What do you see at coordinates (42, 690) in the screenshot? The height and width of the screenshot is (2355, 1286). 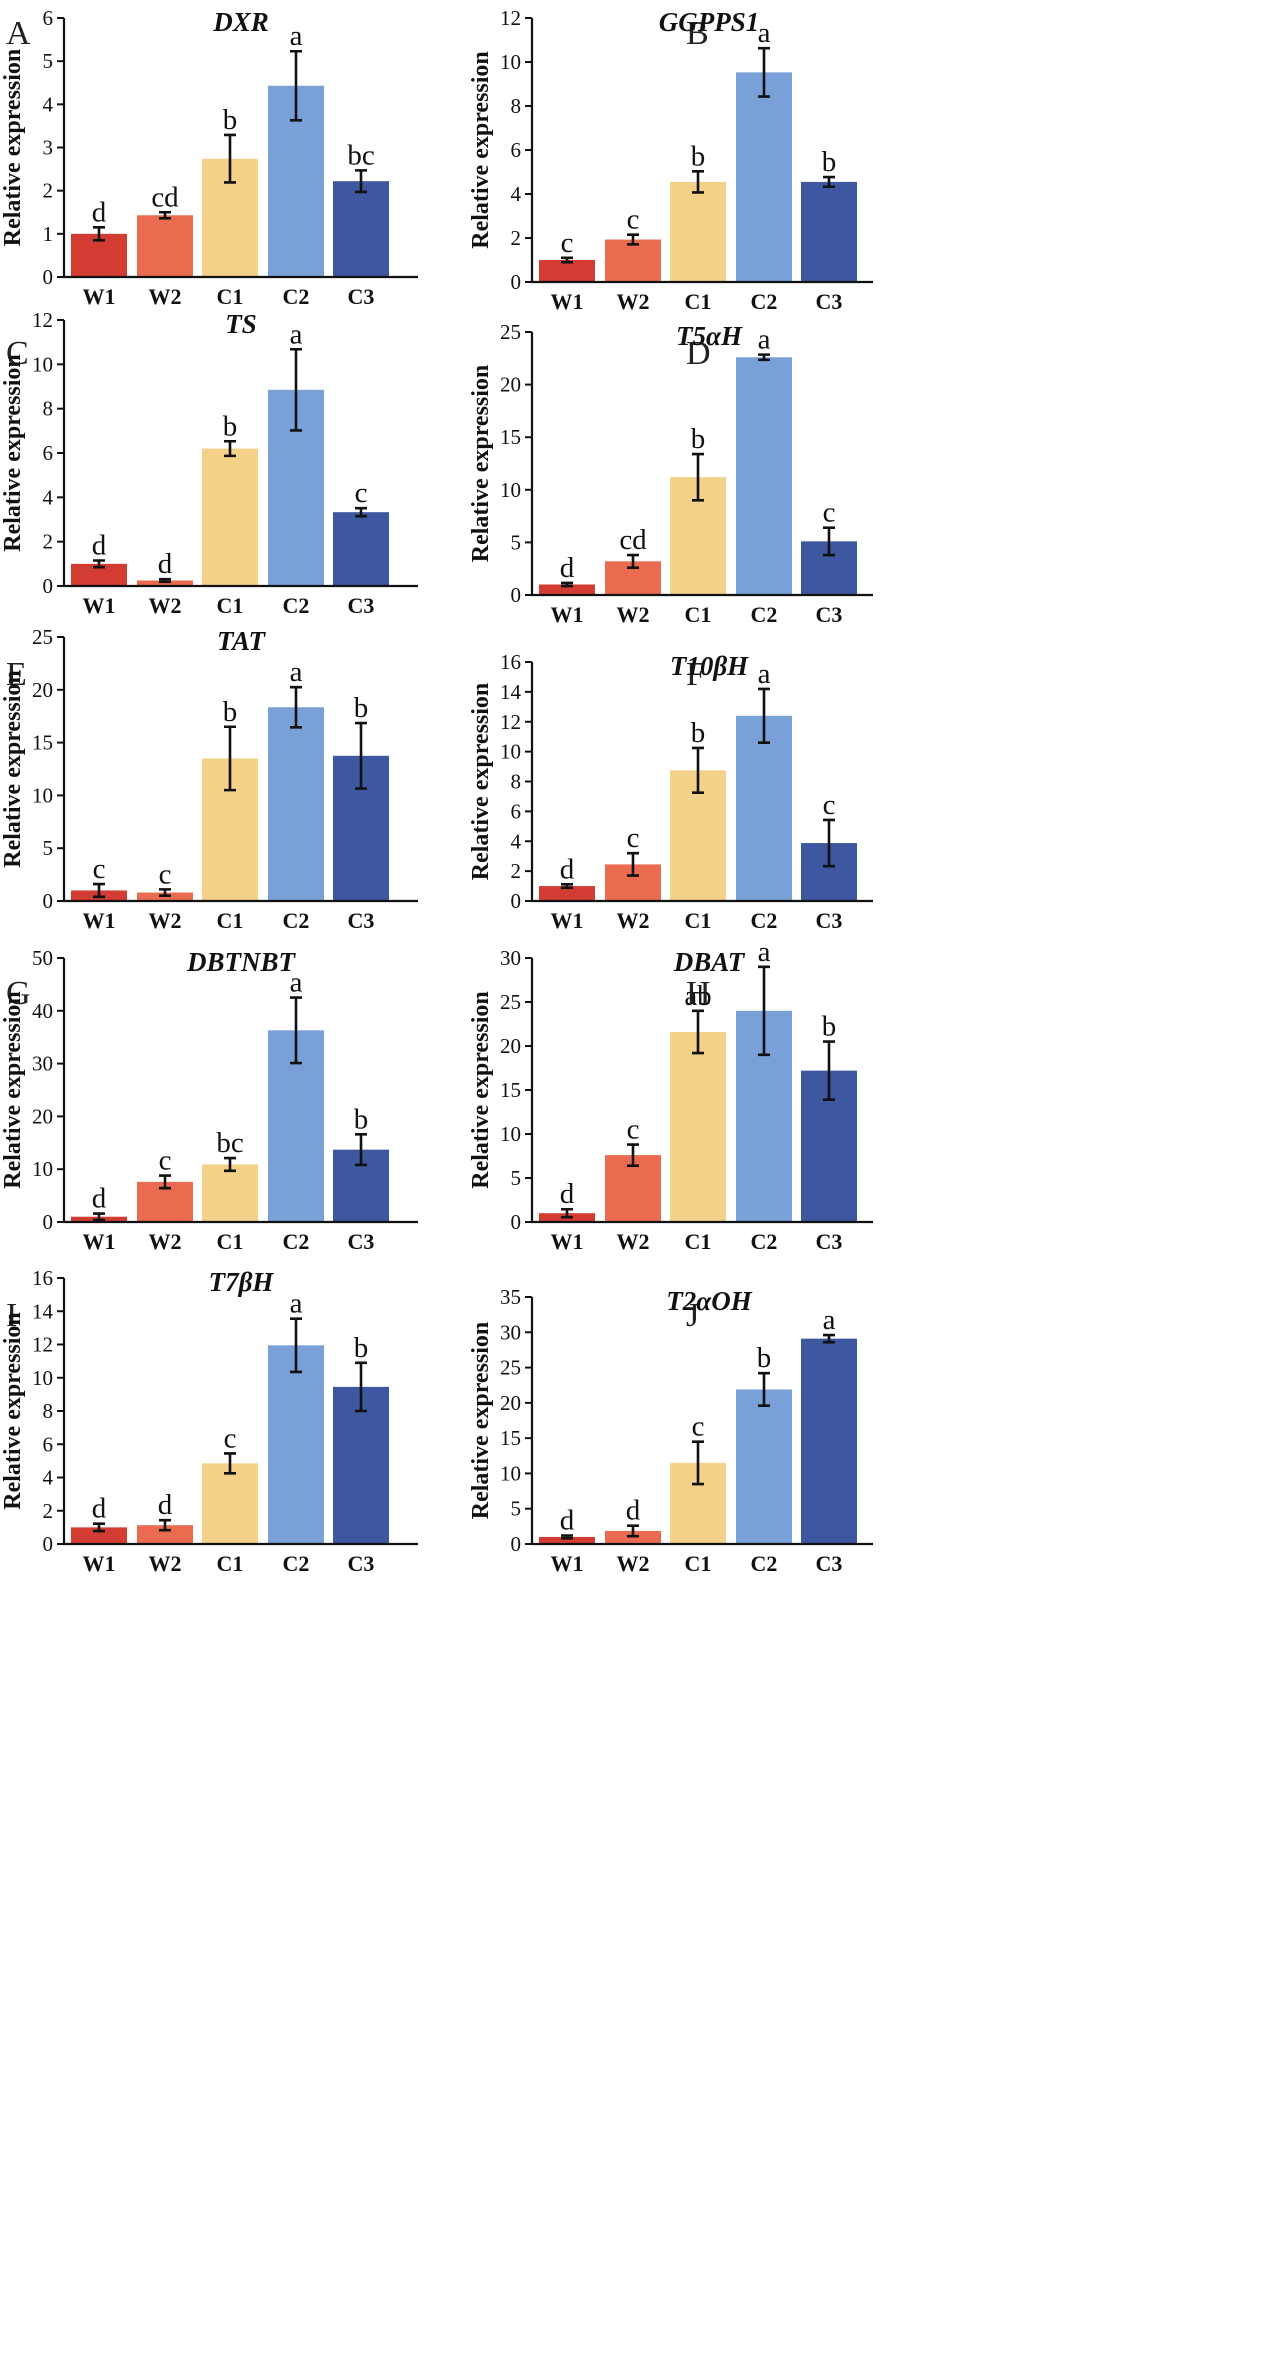 I see `y-tick-label: 20` at bounding box center [42, 690].